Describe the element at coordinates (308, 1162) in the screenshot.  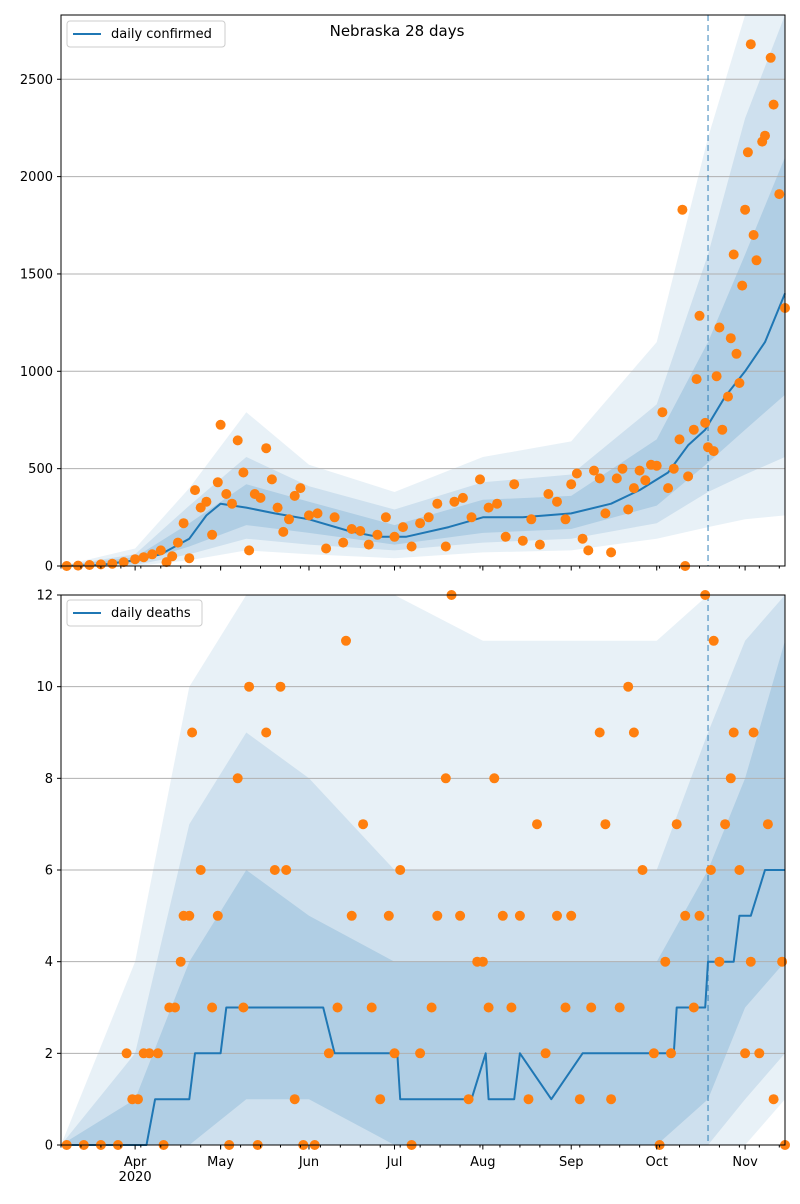
I see `x-tick-label: Jun` at that location.